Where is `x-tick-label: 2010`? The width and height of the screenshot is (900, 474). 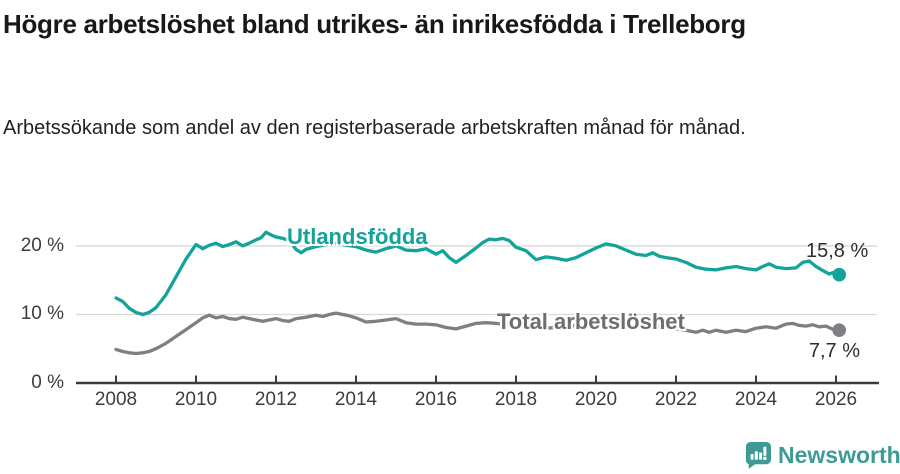 x-tick-label: 2010 is located at coordinates (196, 399).